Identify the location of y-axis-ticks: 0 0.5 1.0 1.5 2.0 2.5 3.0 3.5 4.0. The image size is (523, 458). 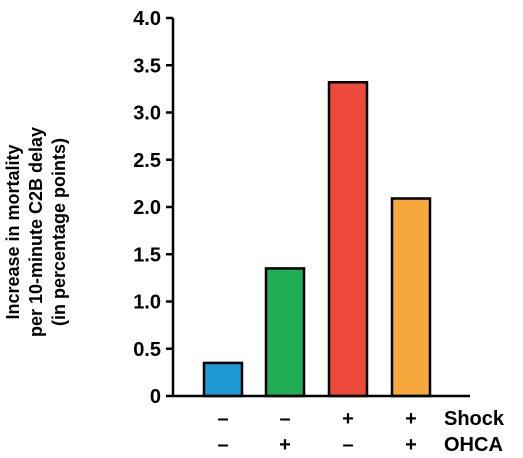
(153, 208).